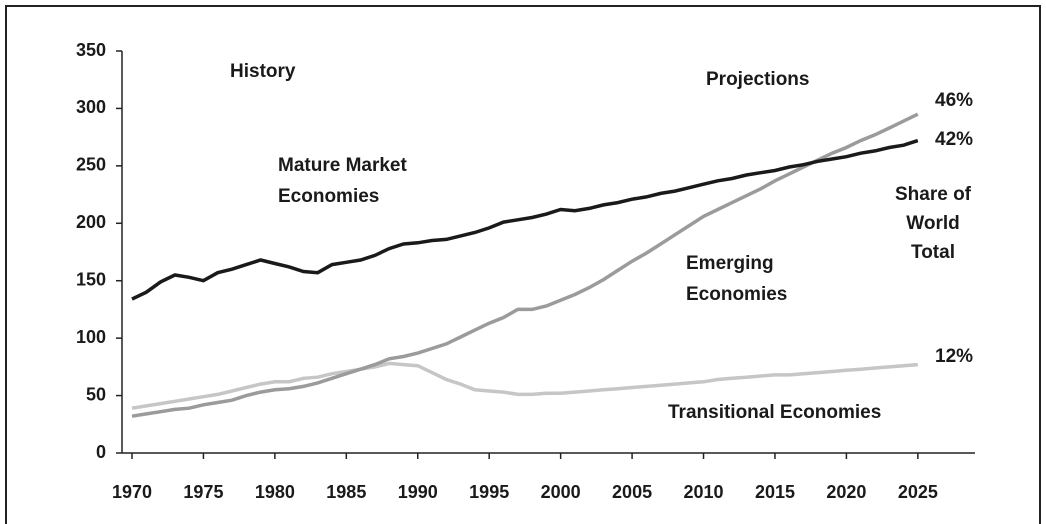  Describe the element at coordinates (703, 492) in the screenshot. I see `x-tick-label: 2010` at that location.